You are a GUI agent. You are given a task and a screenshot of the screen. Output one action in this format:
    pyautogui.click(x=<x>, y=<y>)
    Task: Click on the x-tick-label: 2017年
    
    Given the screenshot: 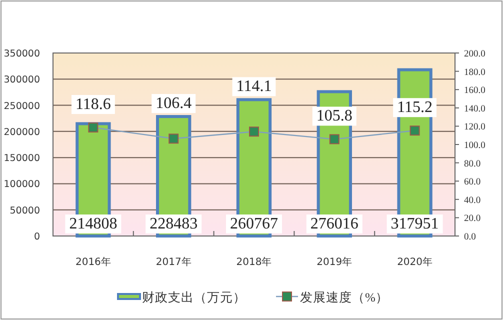 What is the action you would take?
    pyautogui.click(x=174, y=262)
    